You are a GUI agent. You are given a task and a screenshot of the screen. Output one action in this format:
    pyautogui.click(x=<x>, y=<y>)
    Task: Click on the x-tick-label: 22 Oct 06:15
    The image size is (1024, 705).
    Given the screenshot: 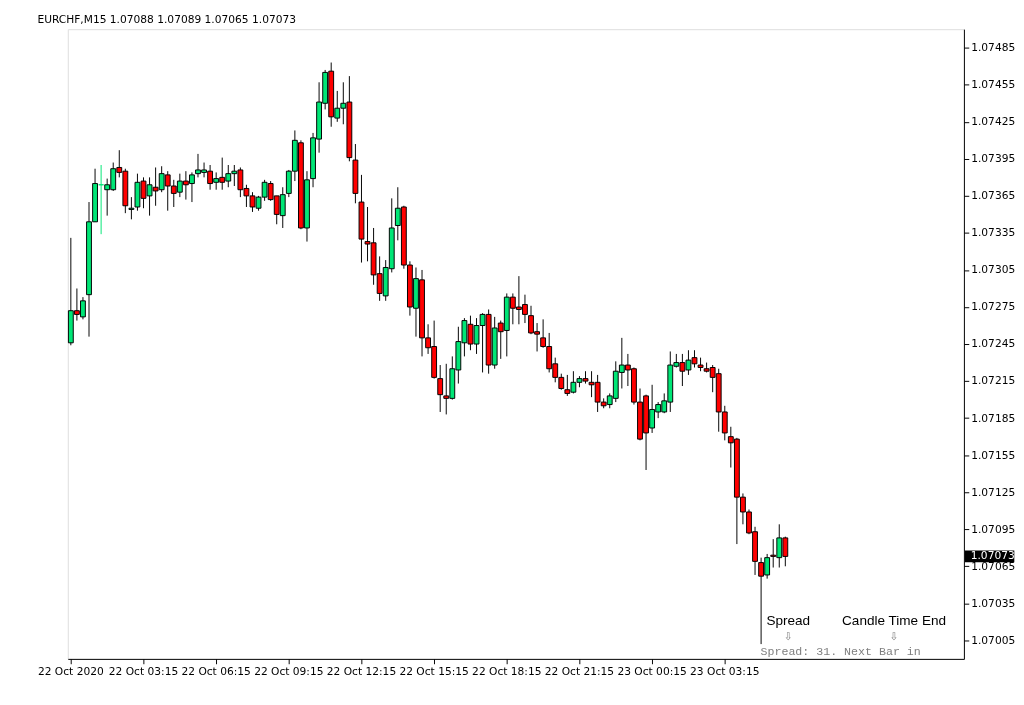 What is the action you would take?
    pyautogui.click(x=216, y=671)
    